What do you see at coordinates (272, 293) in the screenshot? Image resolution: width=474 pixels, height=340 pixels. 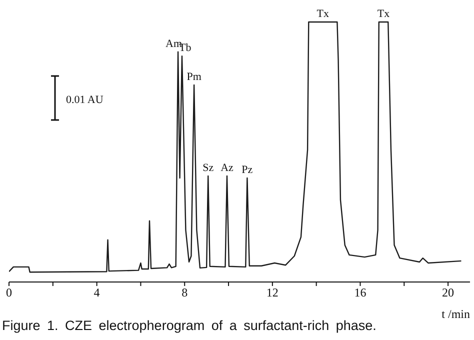 I see `x-tick-label: 12` at bounding box center [272, 293].